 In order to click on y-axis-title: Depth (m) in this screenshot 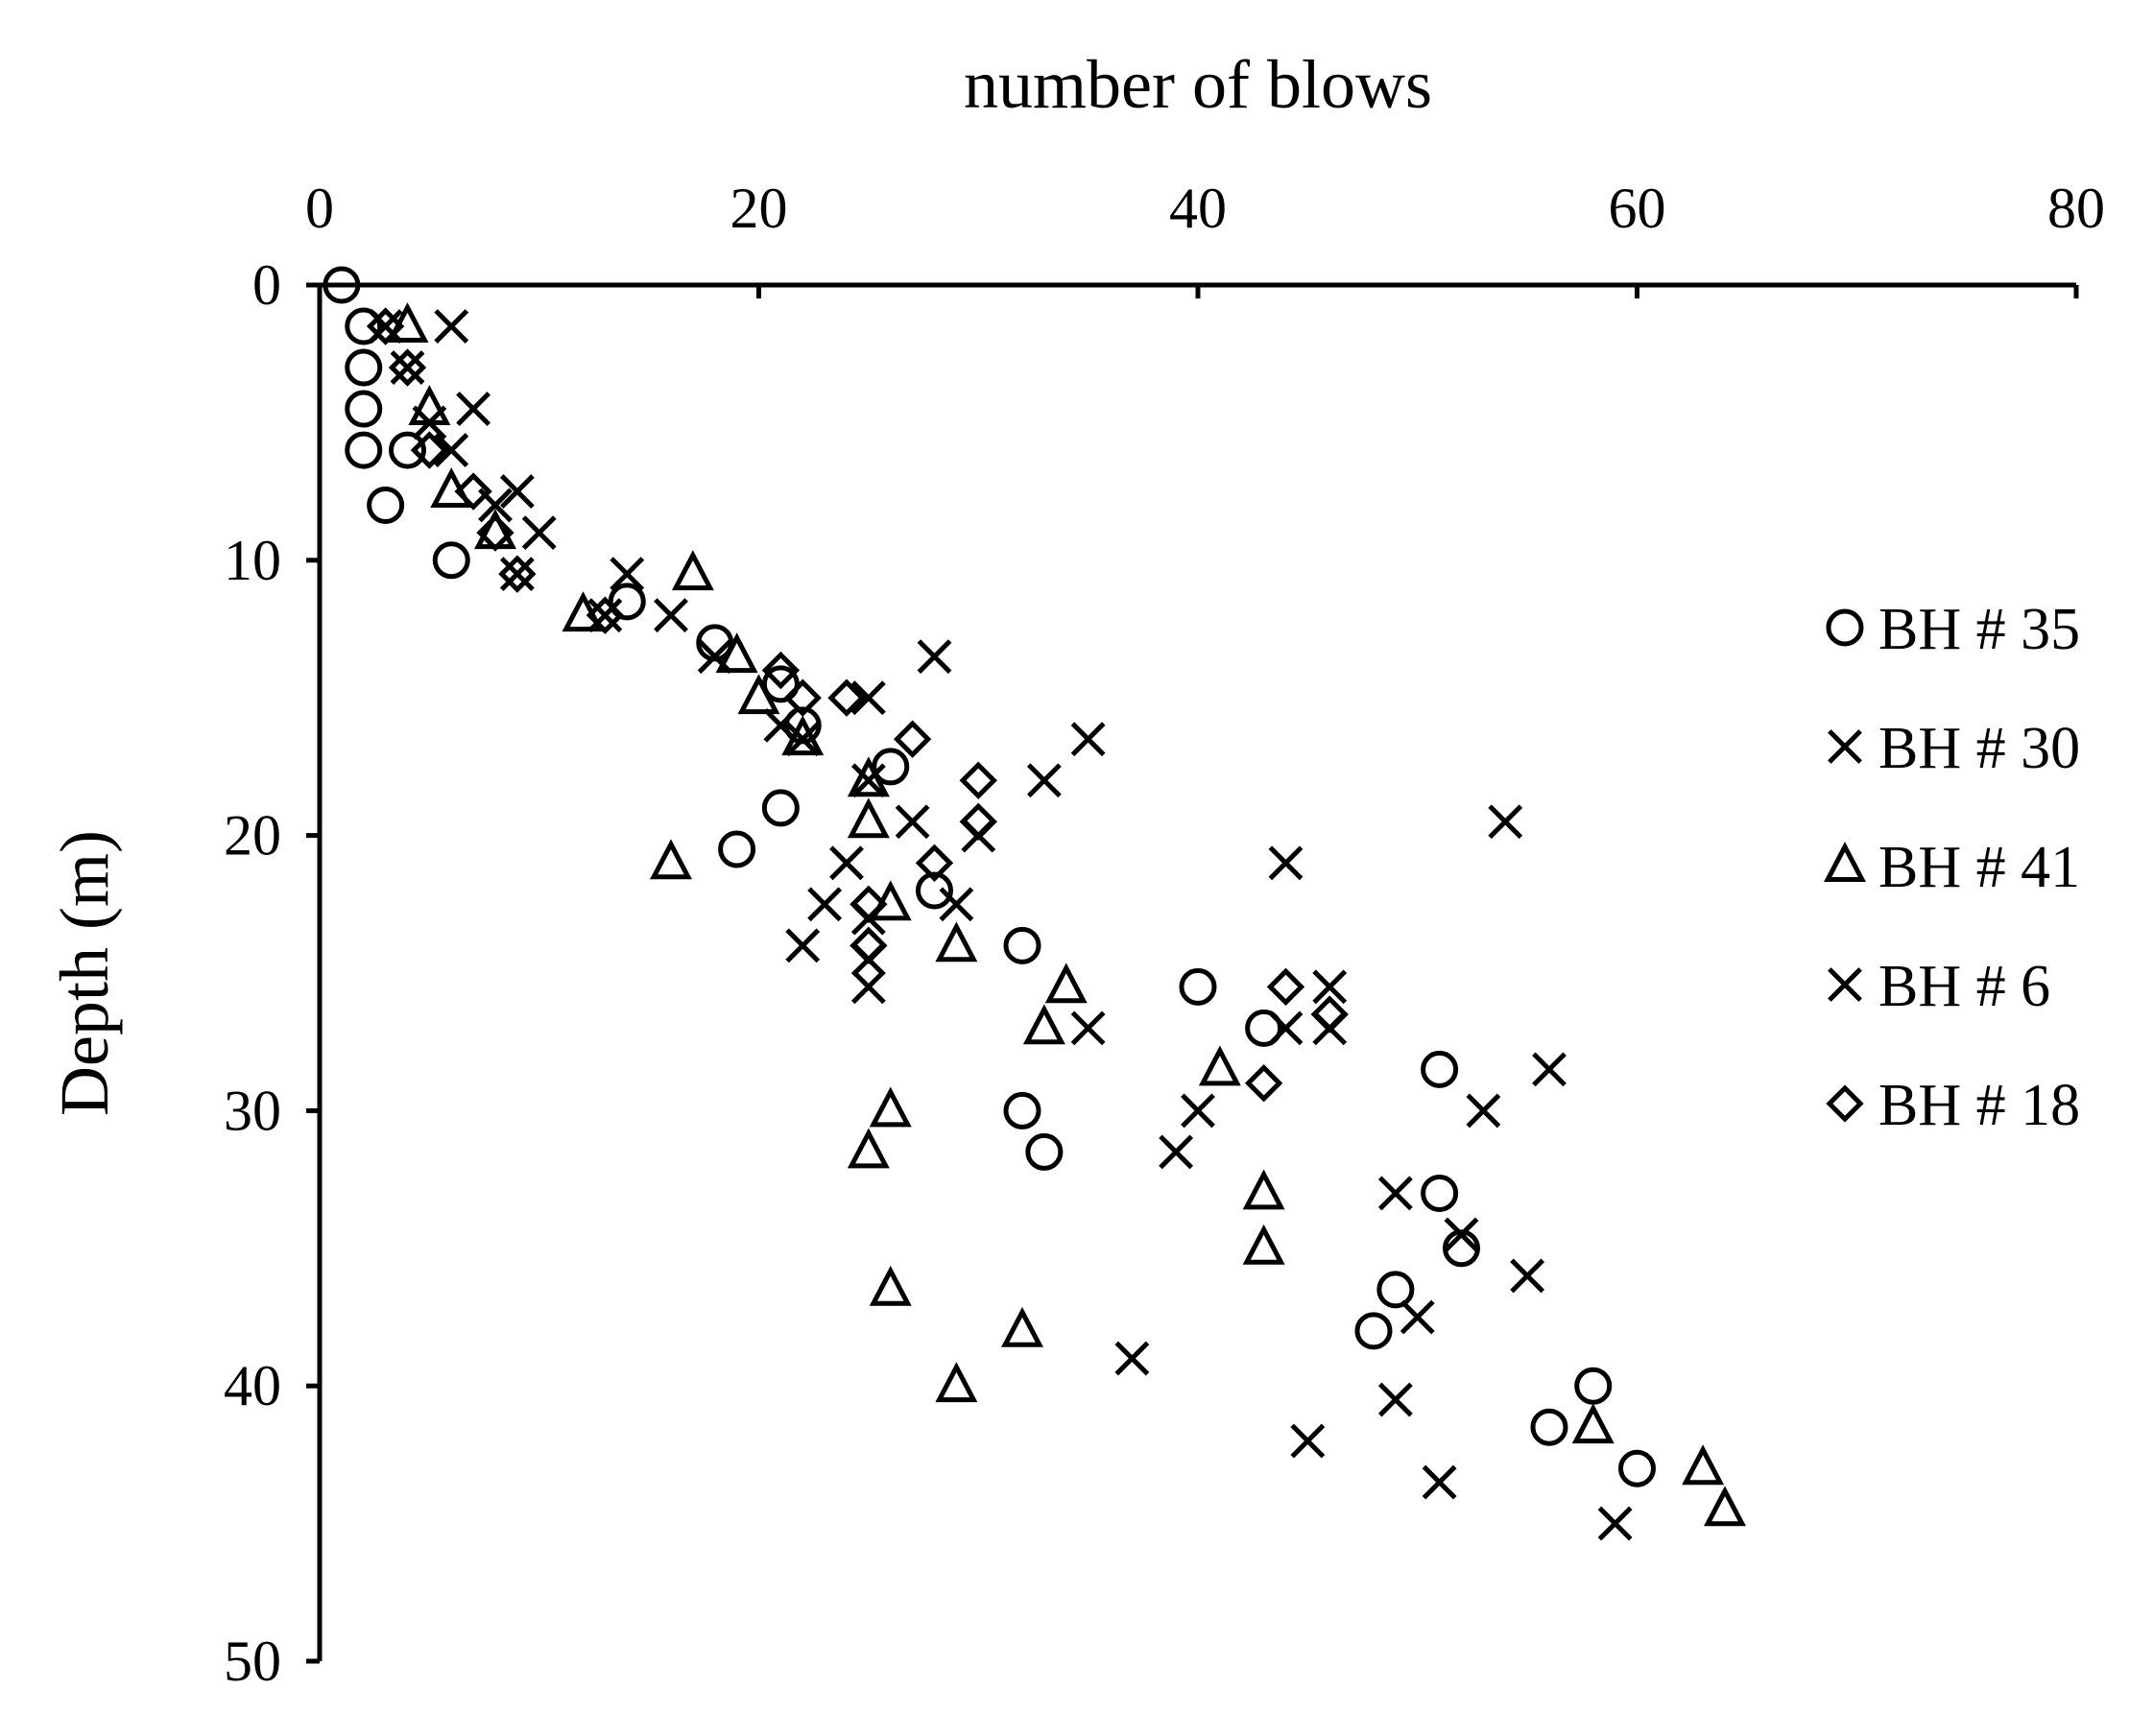, I will do `click(85, 973)`.